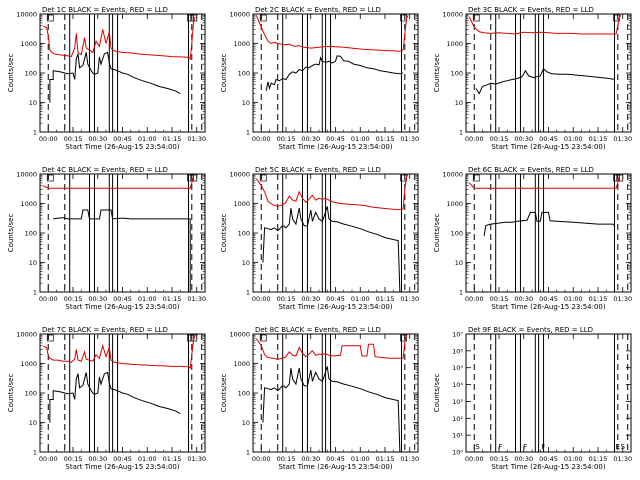 This screenshot has height=480, width=640. I want to click on panel-title: Det 9F BLACK = Events, RED = LLD, so click(530, 330).